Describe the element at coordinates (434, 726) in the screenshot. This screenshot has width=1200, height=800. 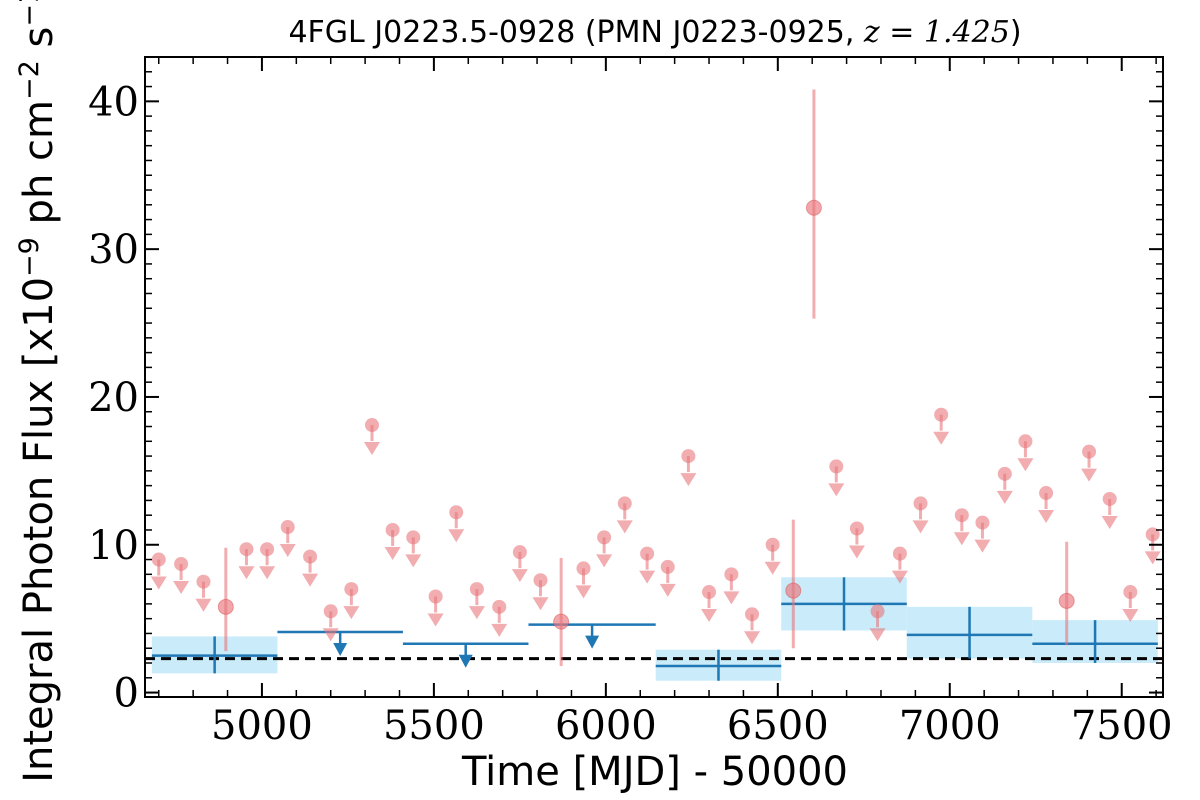
I see `x-tick-label: 5500` at that location.